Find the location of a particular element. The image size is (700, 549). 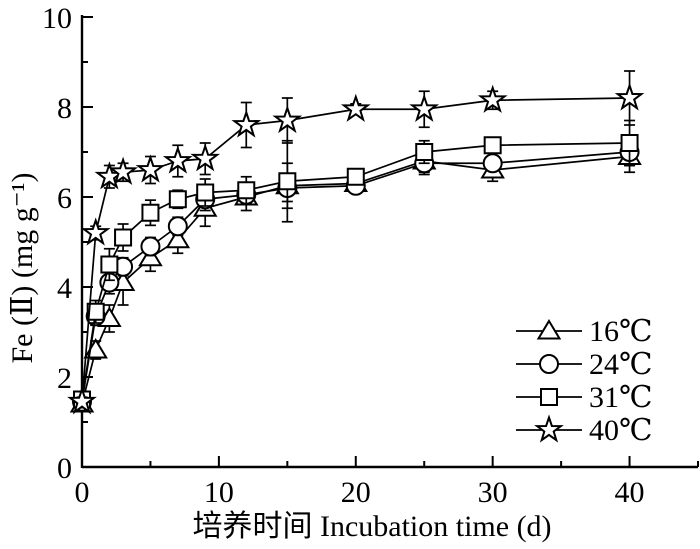

y-axis-label: Fe (Ⅱ) (mg g⁻¹) is located at coordinates (22, 267).